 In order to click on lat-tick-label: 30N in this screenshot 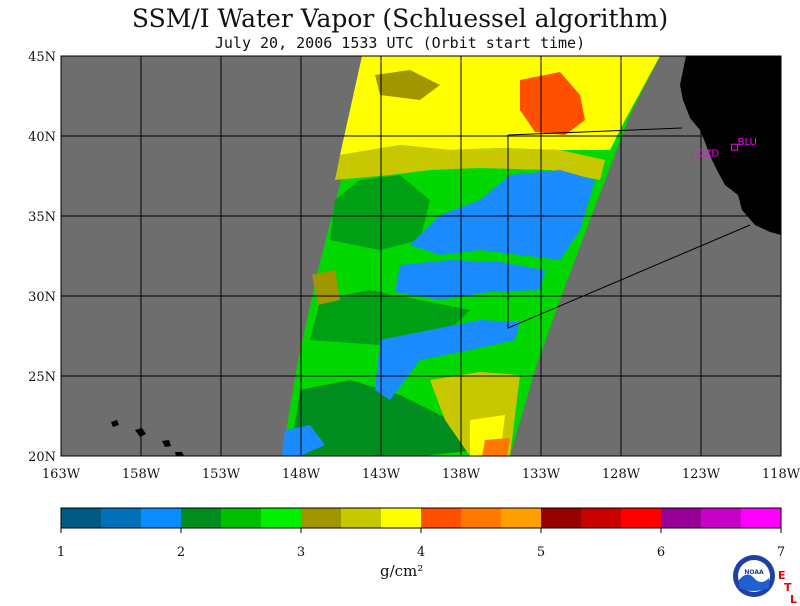, I will do `click(42, 297)`.